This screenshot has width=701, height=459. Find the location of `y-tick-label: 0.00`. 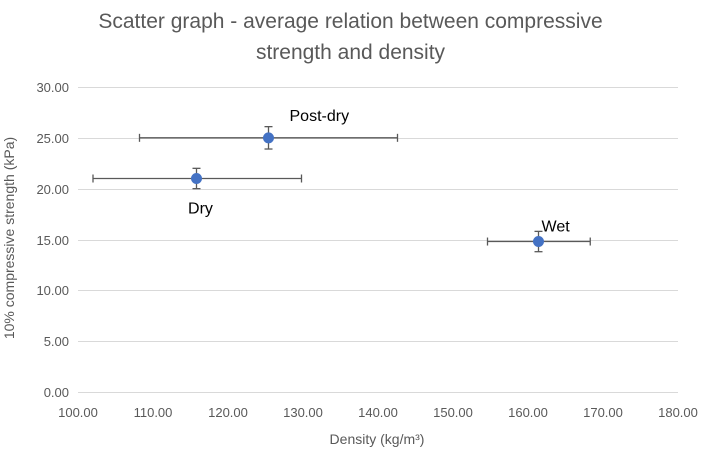

y-tick-label: 0.00 is located at coordinates (56, 392).